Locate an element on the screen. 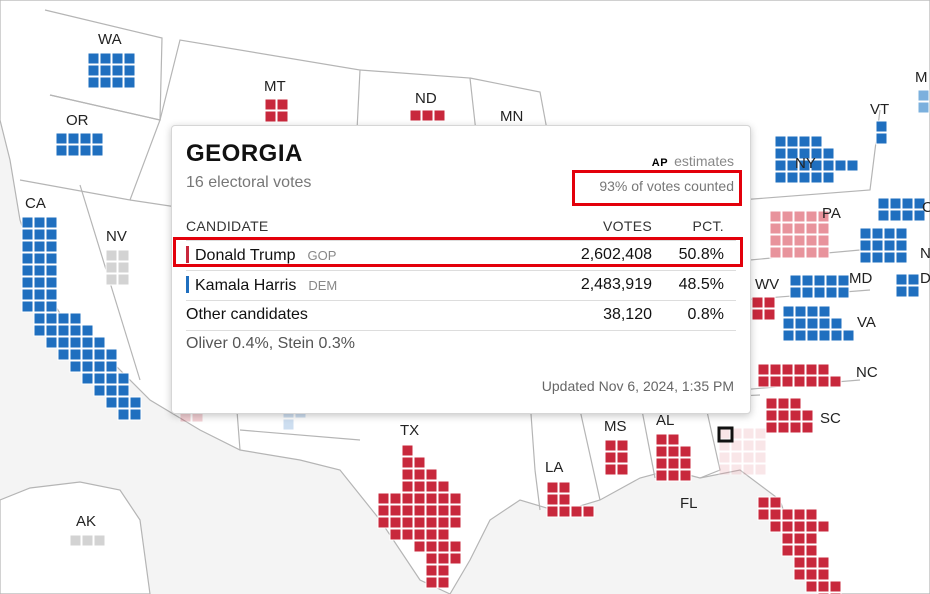 The height and width of the screenshot is (594, 930). electoral-tile-or is located at coordinates (73, 138).